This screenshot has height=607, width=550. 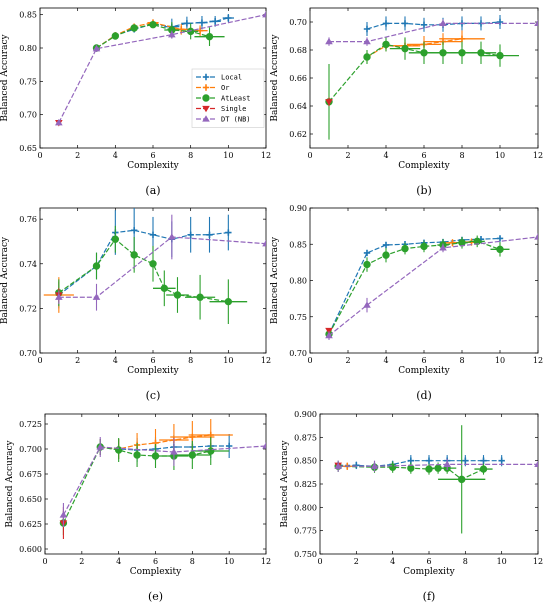 I want to click on y-tick-label: 0.65, so click(x=28, y=148).